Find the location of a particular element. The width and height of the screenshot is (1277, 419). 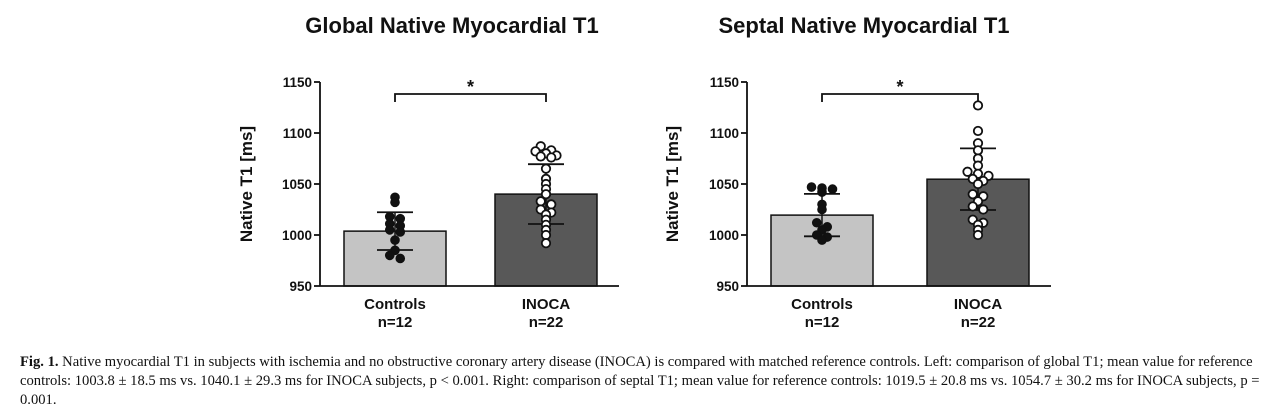

caption-label: Fig. 1. is located at coordinates (39, 362).